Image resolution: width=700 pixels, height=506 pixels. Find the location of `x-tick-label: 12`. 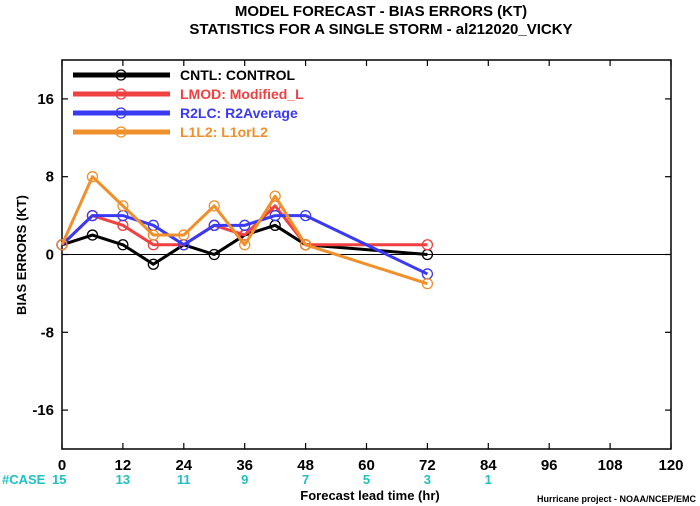

x-tick-label: 12 is located at coordinates (123, 465).